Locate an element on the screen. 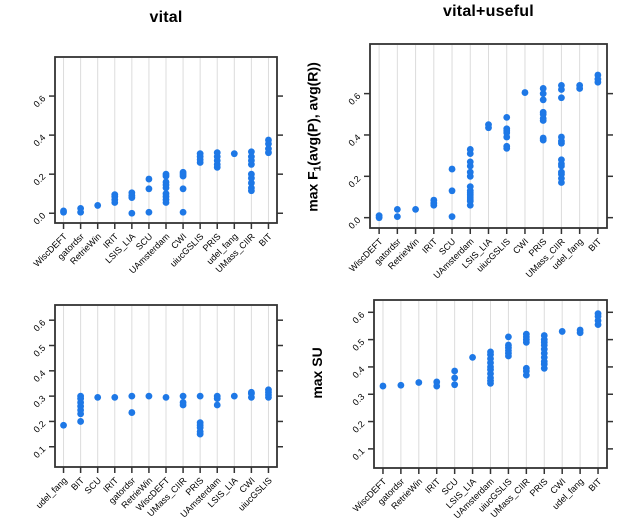 This screenshot has height=524, width=640. x-tick-label: IRIT is located at coordinates (429, 245).